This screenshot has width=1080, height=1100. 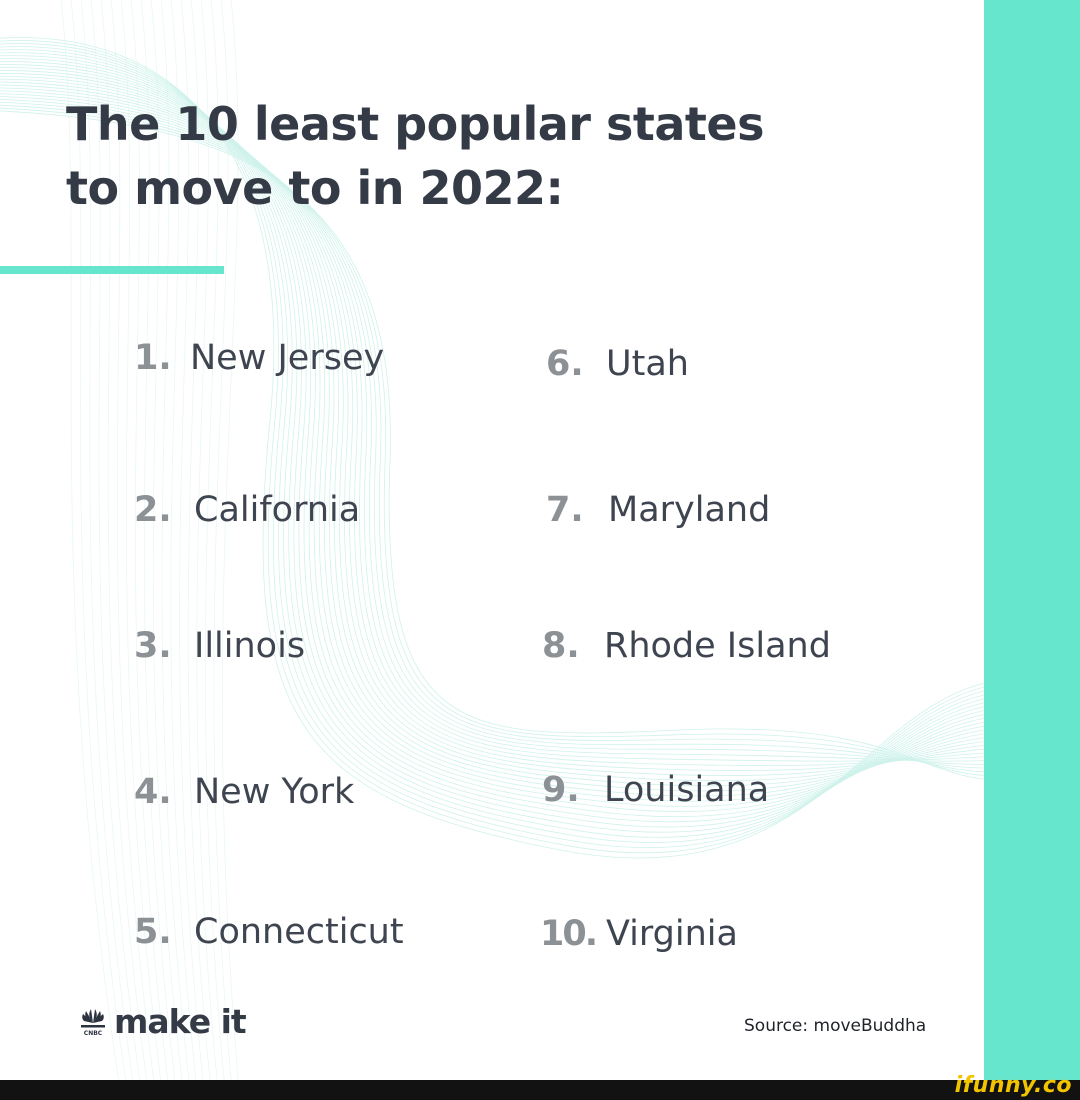 What do you see at coordinates (274, 792) in the screenshot?
I see `state-name: New York` at bounding box center [274, 792].